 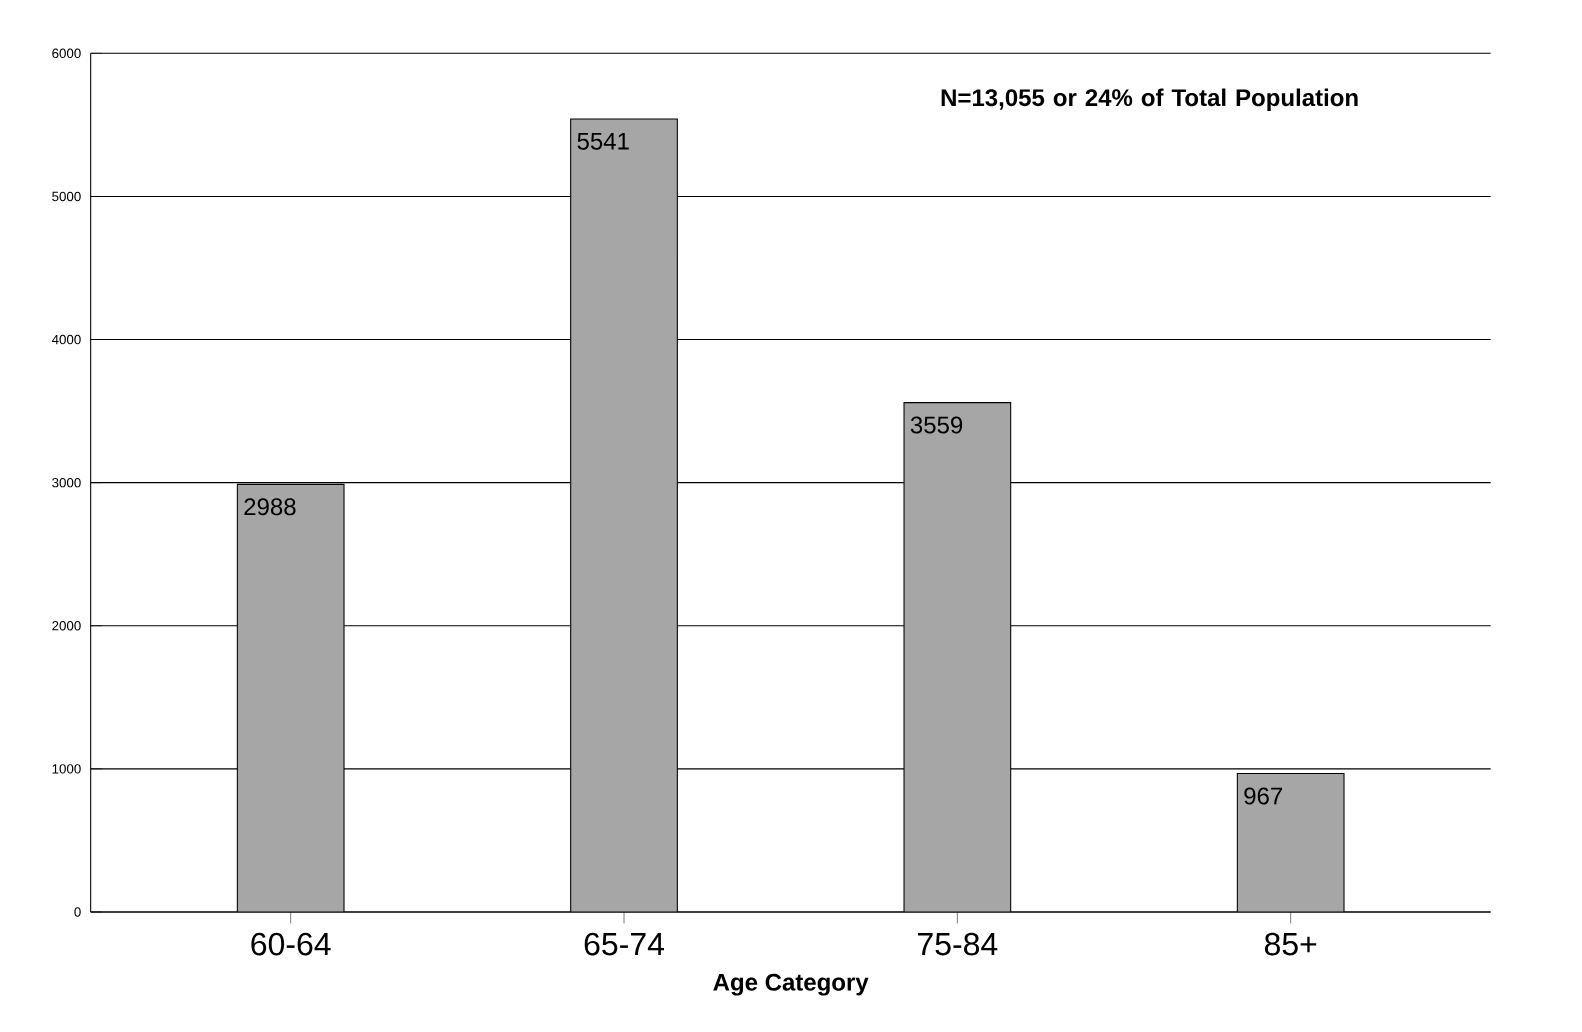 What do you see at coordinates (1290, 944) in the screenshot?
I see `x-tick-label: 85+` at bounding box center [1290, 944].